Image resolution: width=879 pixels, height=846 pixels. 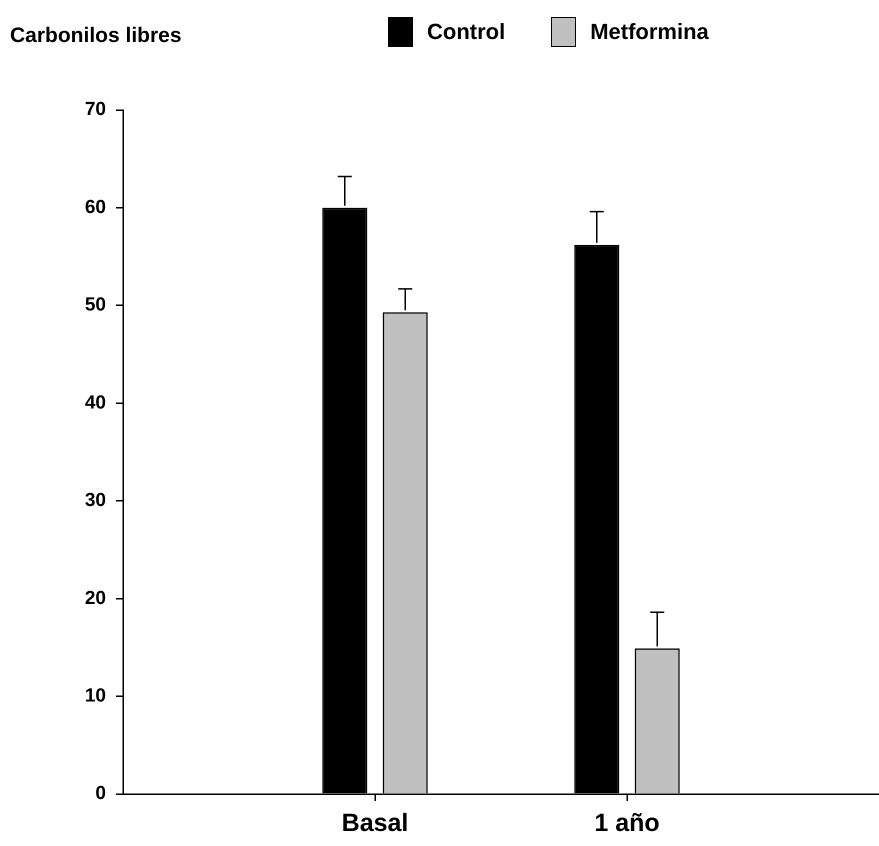 I want to click on chart-title: Carbonilos libres, so click(x=96, y=36).